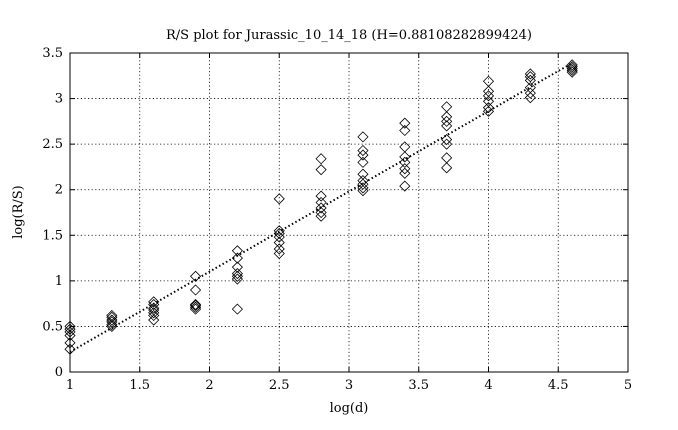 This screenshot has height=430, width=678. What do you see at coordinates (488, 385) in the screenshot?
I see `x-tick-label: 4` at bounding box center [488, 385].